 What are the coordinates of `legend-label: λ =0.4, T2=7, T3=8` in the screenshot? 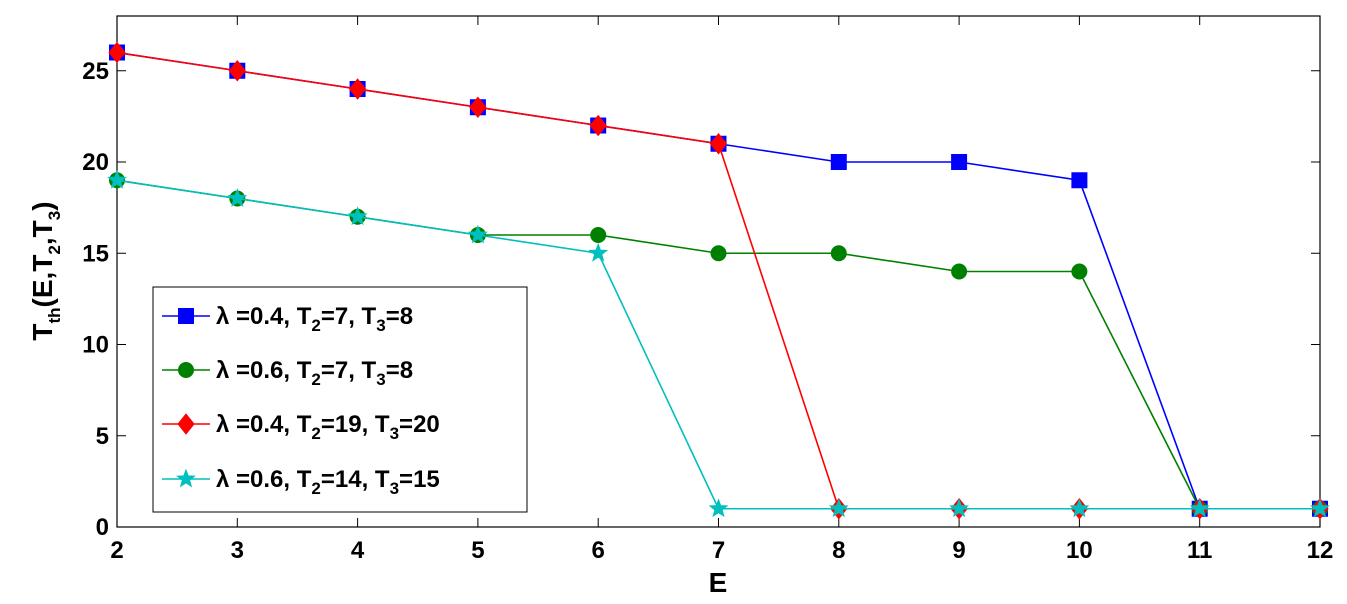 It's located at (314, 319).